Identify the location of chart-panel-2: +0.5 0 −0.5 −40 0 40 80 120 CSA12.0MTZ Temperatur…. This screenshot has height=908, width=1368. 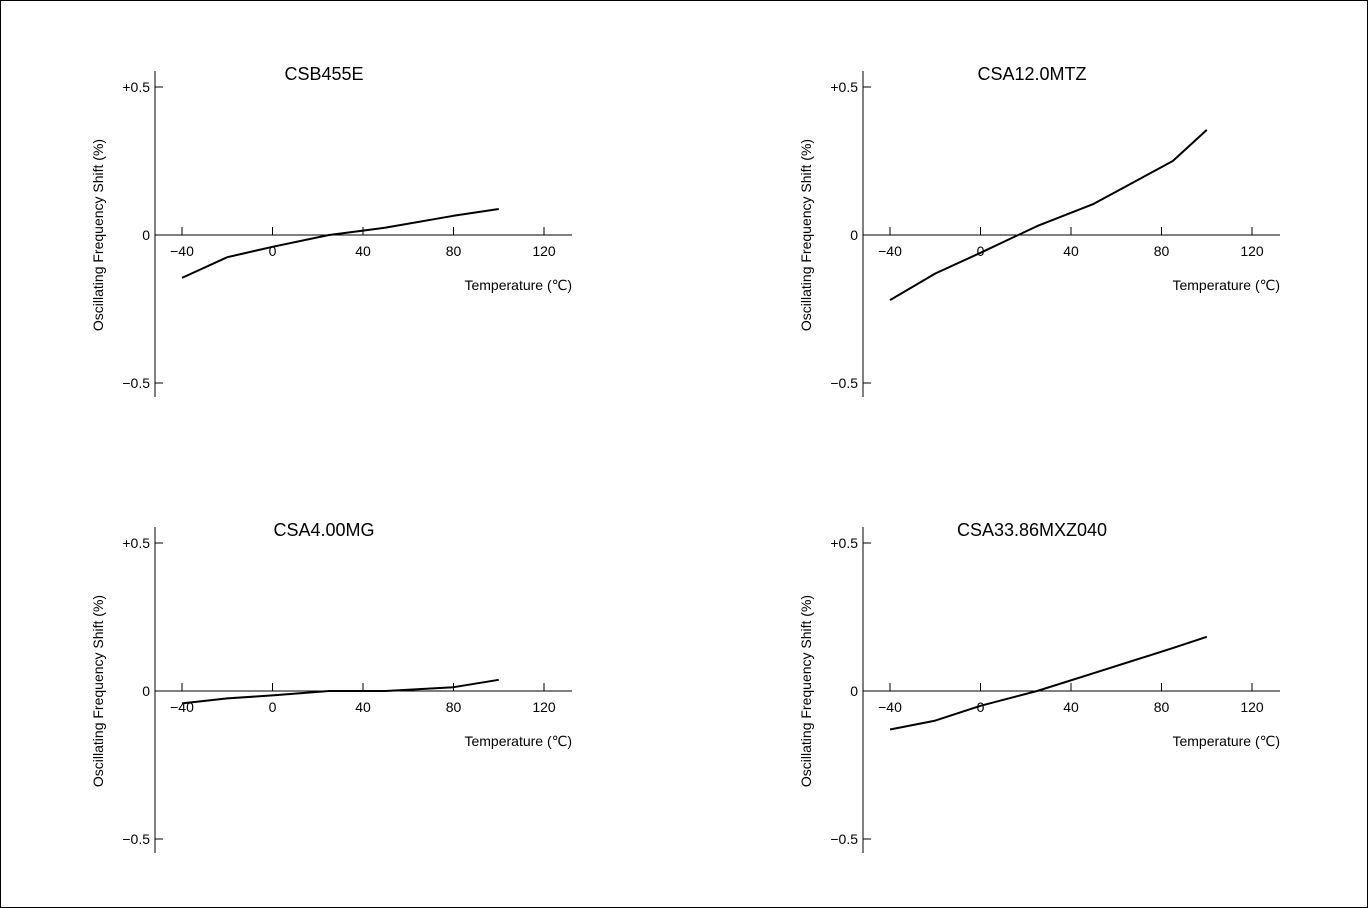
(1039, 230).